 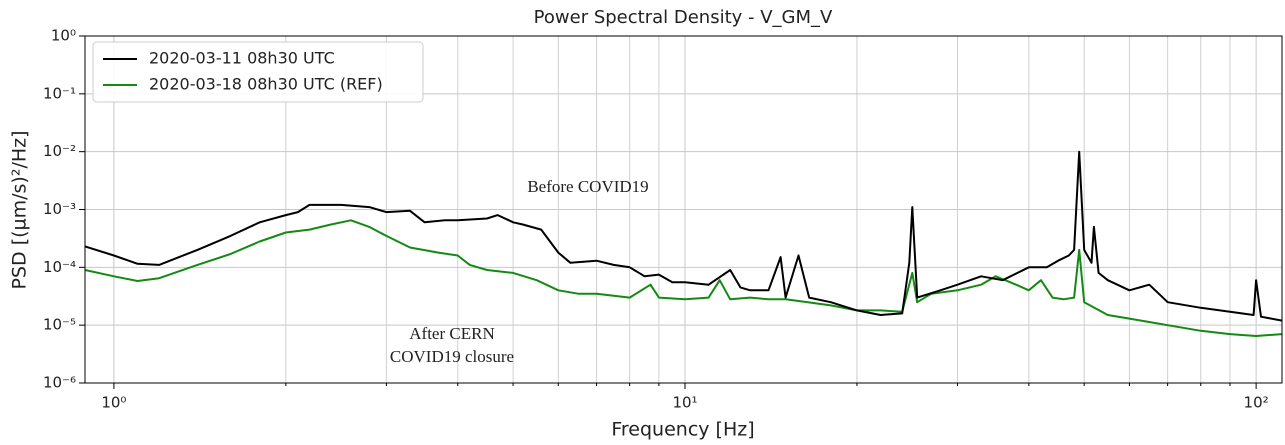 I want to click on annotation: COVID19 closure, so click(x=452, y=356).